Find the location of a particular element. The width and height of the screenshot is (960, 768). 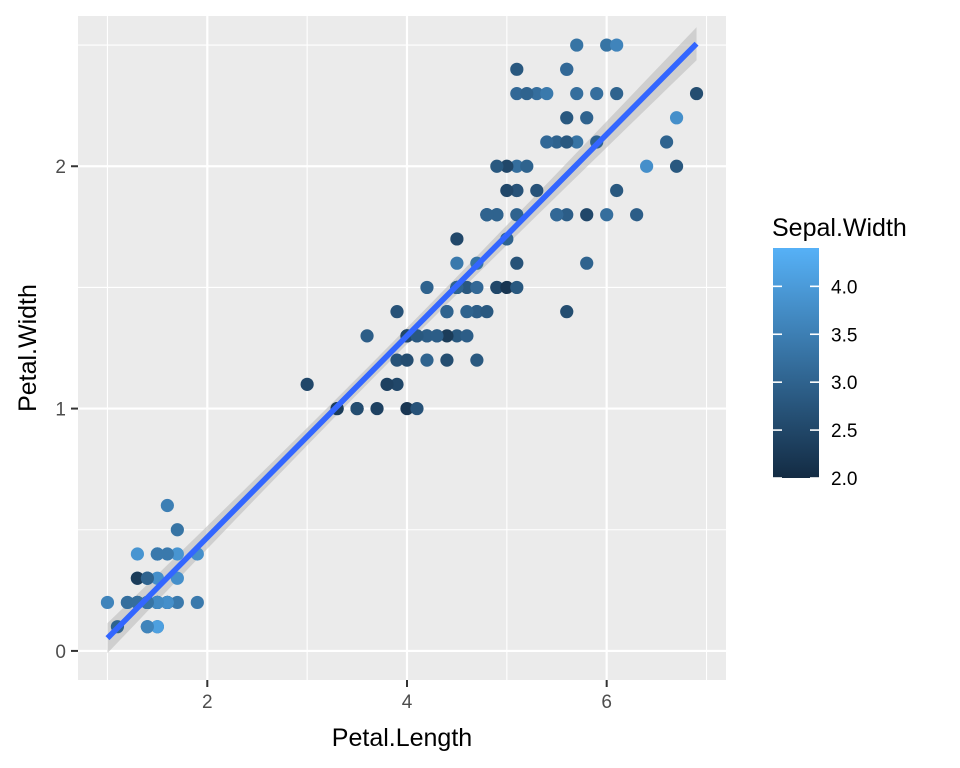

y-axis: 0 1 2 is located at coordinates (66, 410).